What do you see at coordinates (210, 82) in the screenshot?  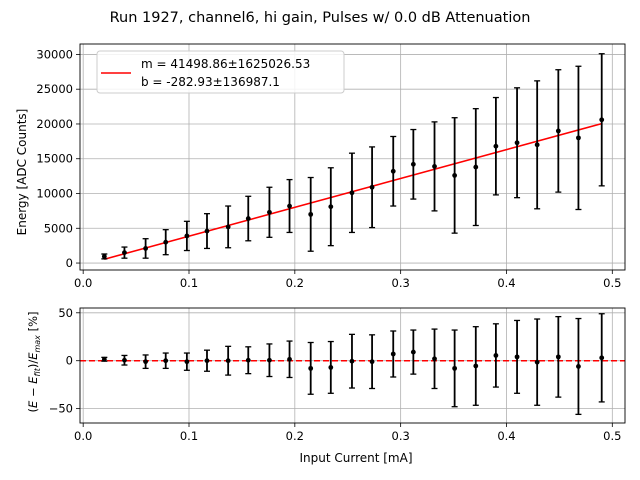 I see `legend-intercept-label: b = -282.93±136987.1` at bounding box center [210, 82].